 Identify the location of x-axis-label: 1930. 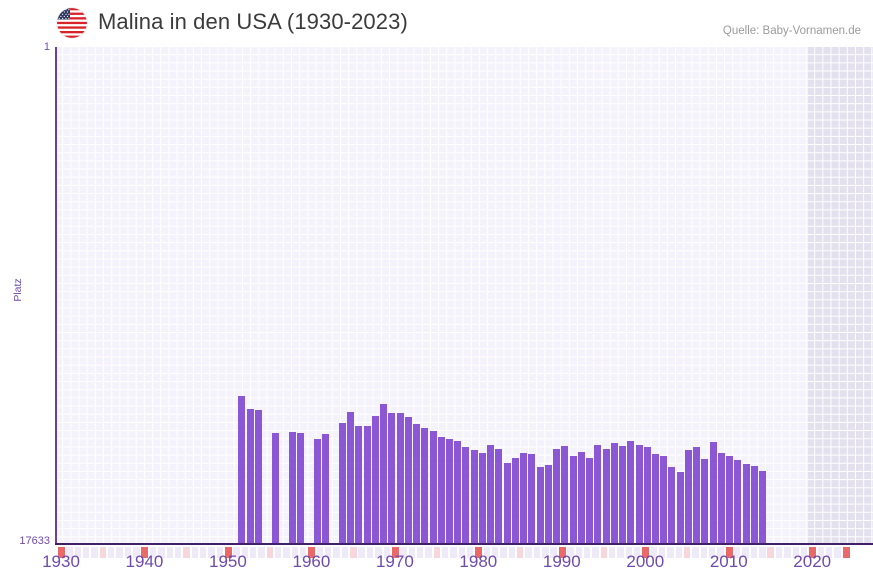
(61, 561).